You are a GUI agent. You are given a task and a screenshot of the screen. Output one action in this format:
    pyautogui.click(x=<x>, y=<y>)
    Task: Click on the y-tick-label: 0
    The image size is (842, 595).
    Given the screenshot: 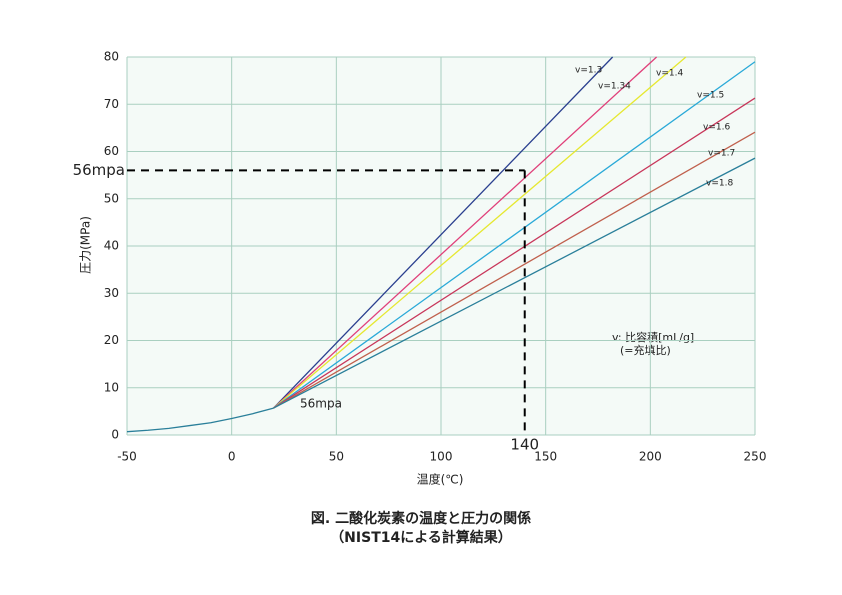 What is the action you would take?
    pyautogui.click(x=115, y=435)
    